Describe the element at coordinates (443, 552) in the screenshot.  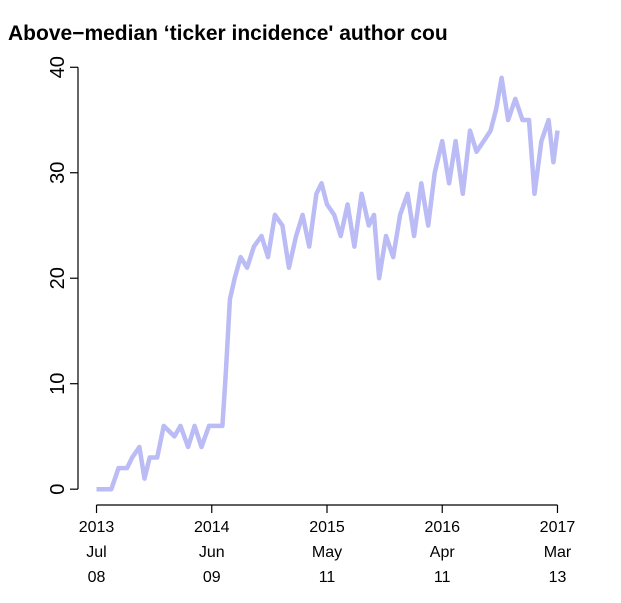
I see `x-tick-label: Apr` at that location.